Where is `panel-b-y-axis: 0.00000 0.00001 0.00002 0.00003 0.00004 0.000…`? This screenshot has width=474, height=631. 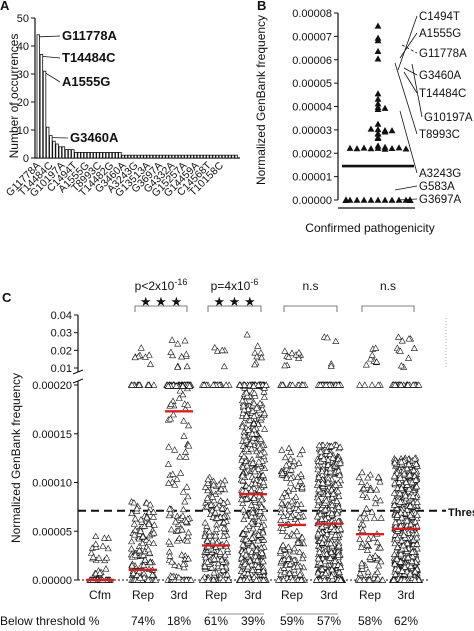 panel-b-y-axis: 0.00000 0.00001 0.00002 0.00003 0.00004 0.000… is located at coordinates (353, 108).